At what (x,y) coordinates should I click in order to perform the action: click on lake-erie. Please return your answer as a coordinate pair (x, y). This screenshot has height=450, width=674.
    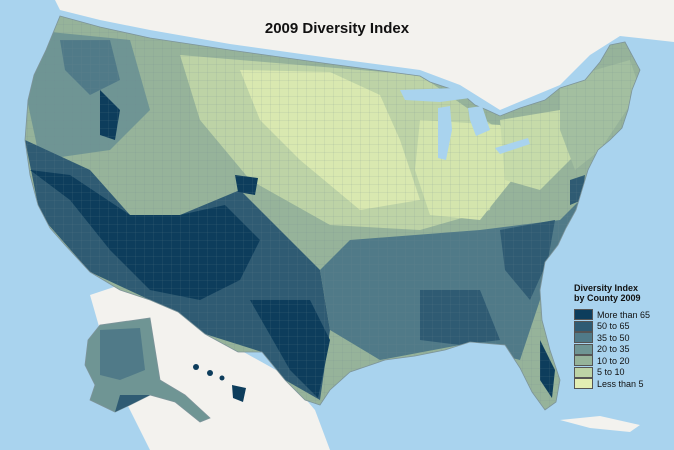
    Looking at the image, I should click on (512, 146).